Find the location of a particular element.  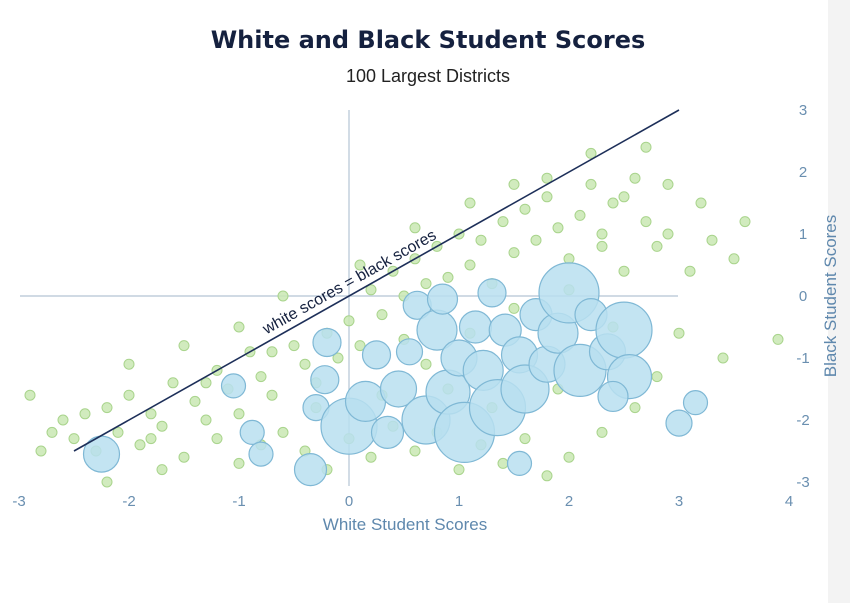

chart-title: White and Black Student Scores is located at coordinates (428, 40).